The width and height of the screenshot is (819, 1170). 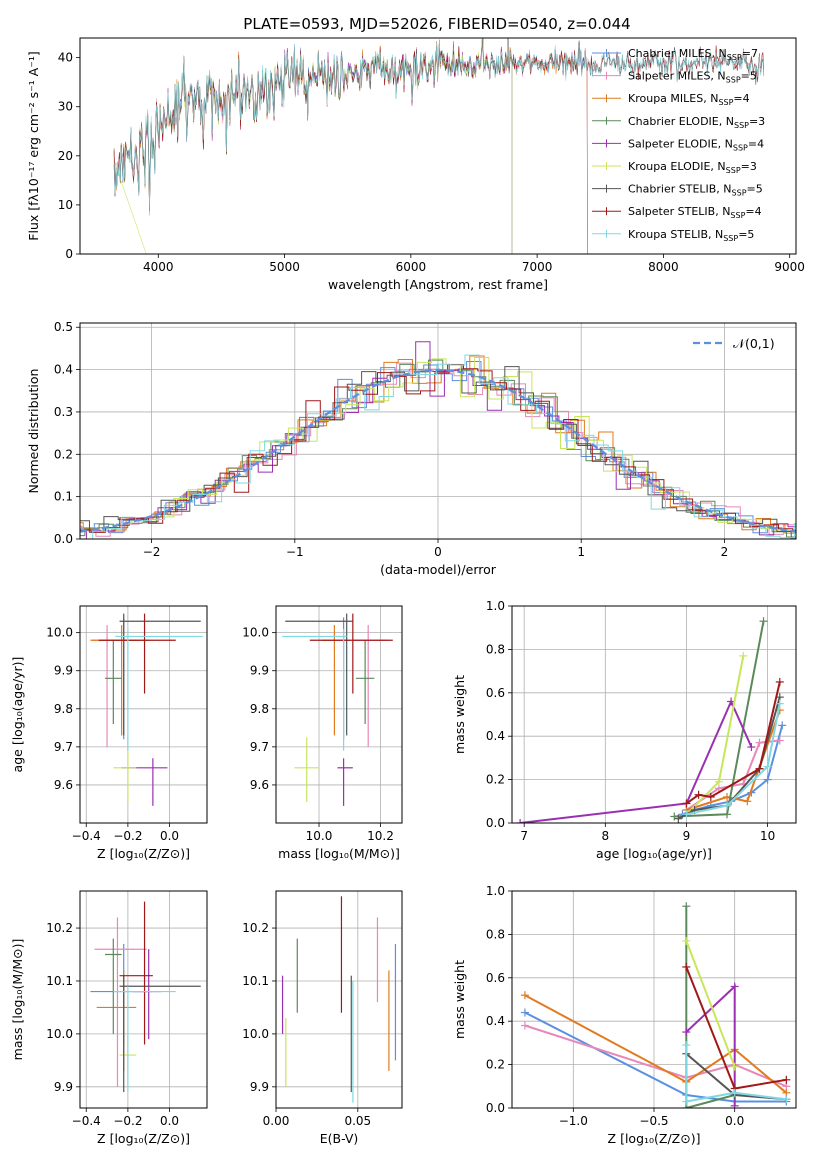 What do you see at coordinates (757, 121) in the screenshot?
I see `legend-label-value: =3` at bounding box center [757, 121].